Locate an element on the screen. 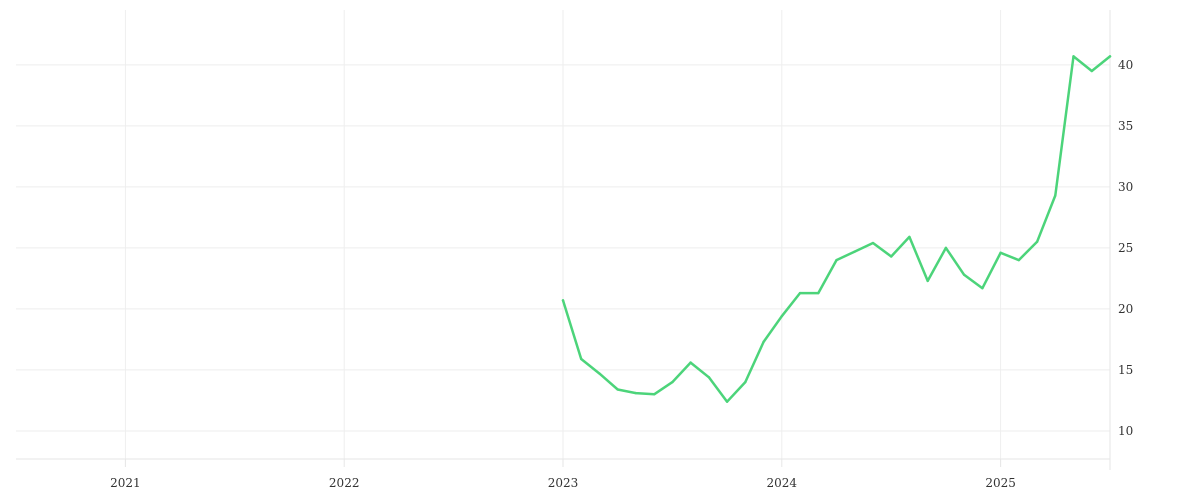  y-tick-label: 20 is located at coordinates (1125, 309).